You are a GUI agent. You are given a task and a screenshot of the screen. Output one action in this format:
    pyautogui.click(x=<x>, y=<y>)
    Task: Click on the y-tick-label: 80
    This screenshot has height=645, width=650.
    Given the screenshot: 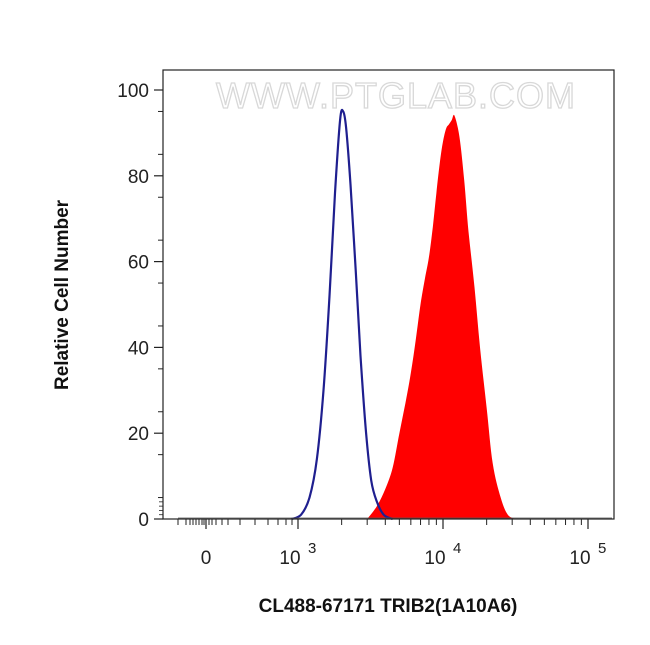 What is the action you would take?
    pyautogui.click(x=138, y=177)
    